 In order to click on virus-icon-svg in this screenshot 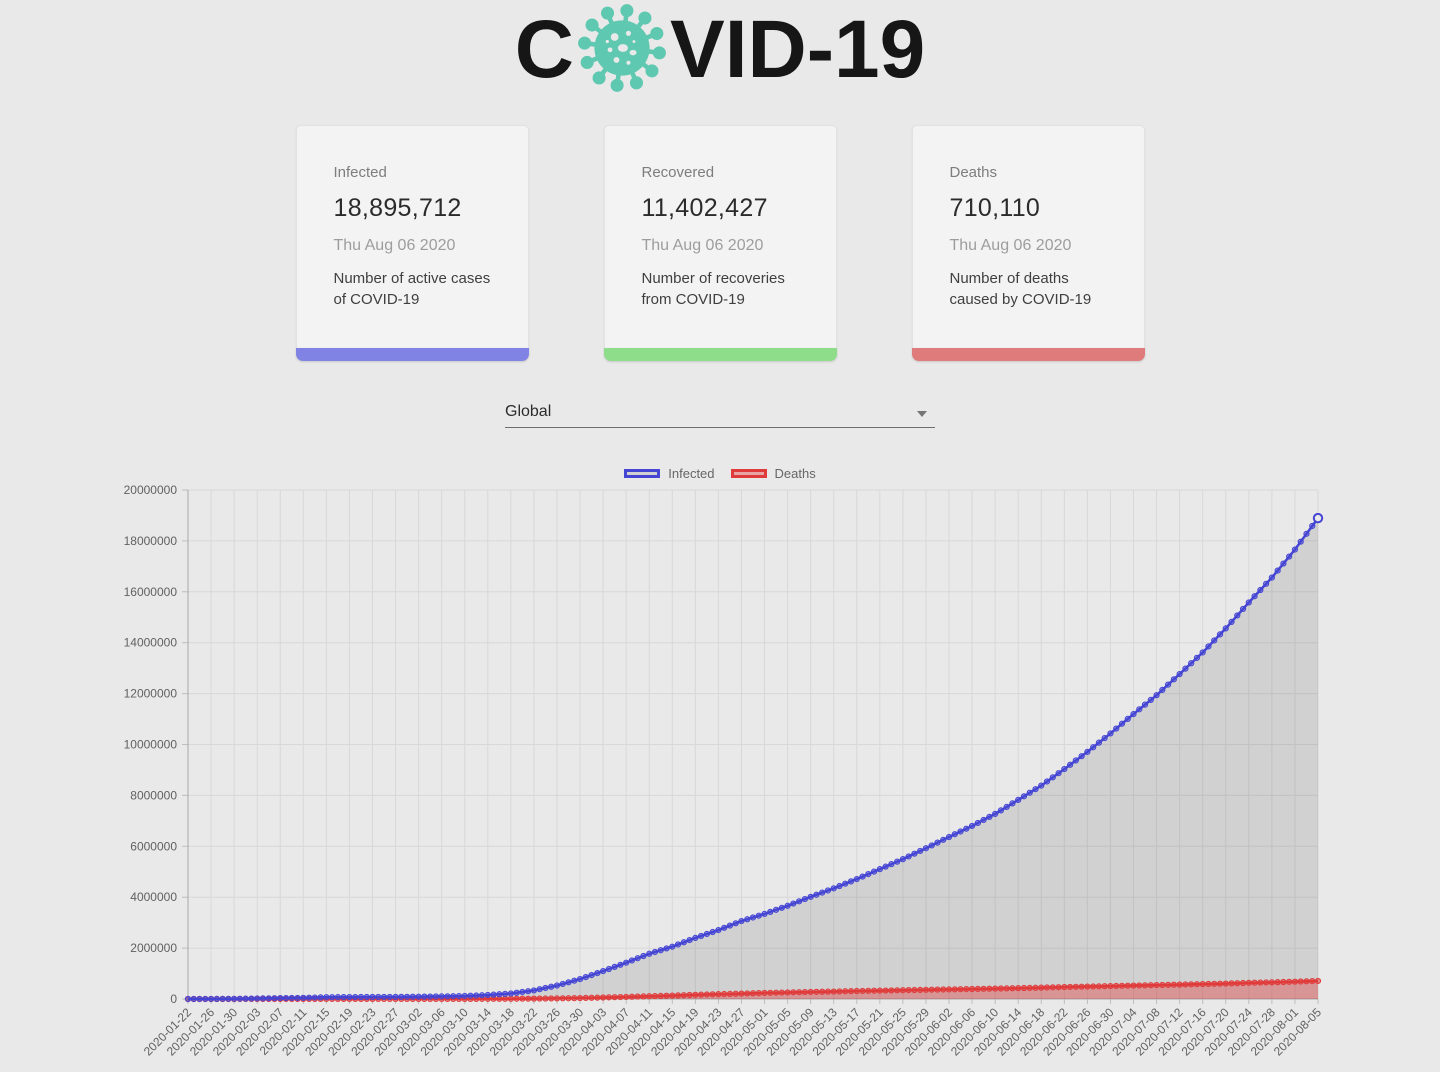, I will do `click(622, 48)`.